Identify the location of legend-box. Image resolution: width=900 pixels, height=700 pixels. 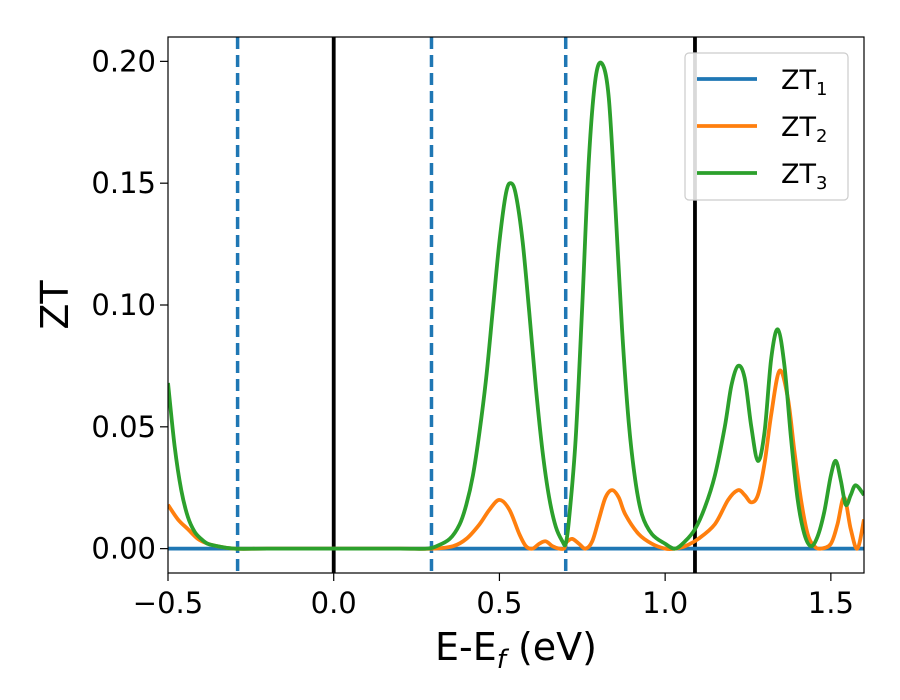
(766, 126).